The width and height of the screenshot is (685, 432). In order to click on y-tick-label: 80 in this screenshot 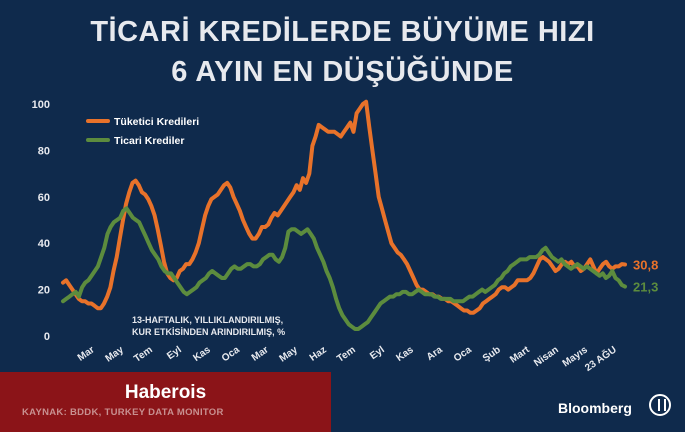, I will do `click(44, 151)`.